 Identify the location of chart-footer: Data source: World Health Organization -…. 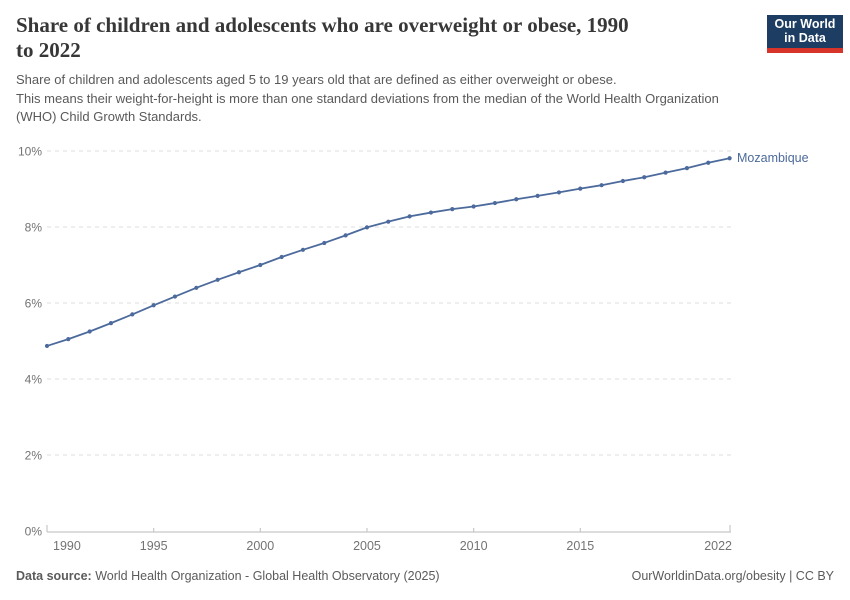
(425, 576).